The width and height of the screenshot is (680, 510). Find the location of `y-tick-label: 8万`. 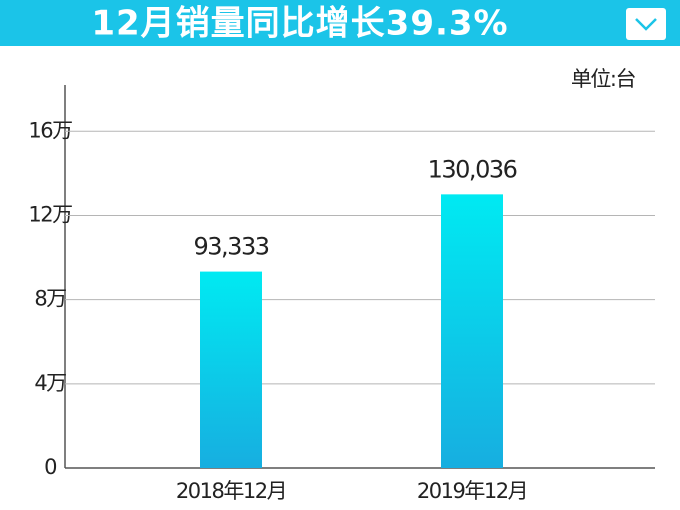

y-tick-label: 8万 is located at coordinates (50, 299).